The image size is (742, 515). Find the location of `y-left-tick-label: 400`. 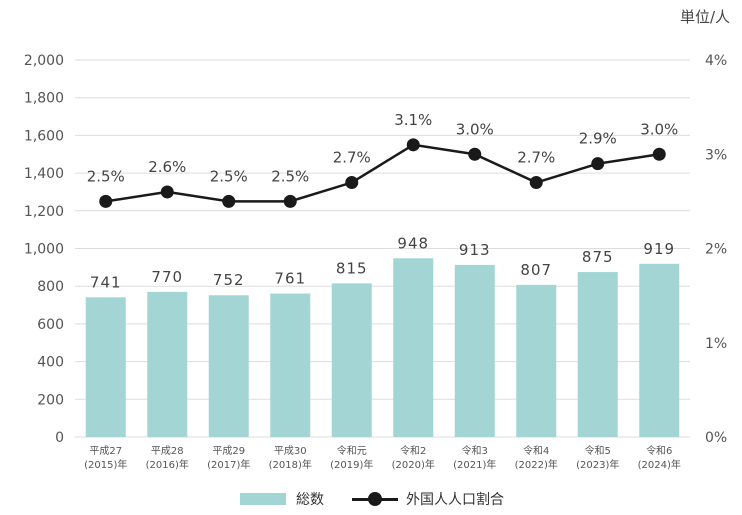

y-left-tick-label: 400 is located at coordinates (50, 363).